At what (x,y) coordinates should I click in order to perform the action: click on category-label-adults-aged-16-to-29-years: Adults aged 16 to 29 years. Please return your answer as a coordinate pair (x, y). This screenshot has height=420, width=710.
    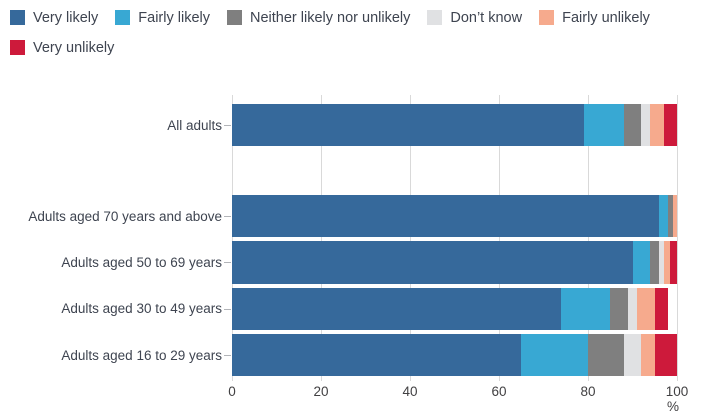
    Looking at the image, I should click on (141, 355).